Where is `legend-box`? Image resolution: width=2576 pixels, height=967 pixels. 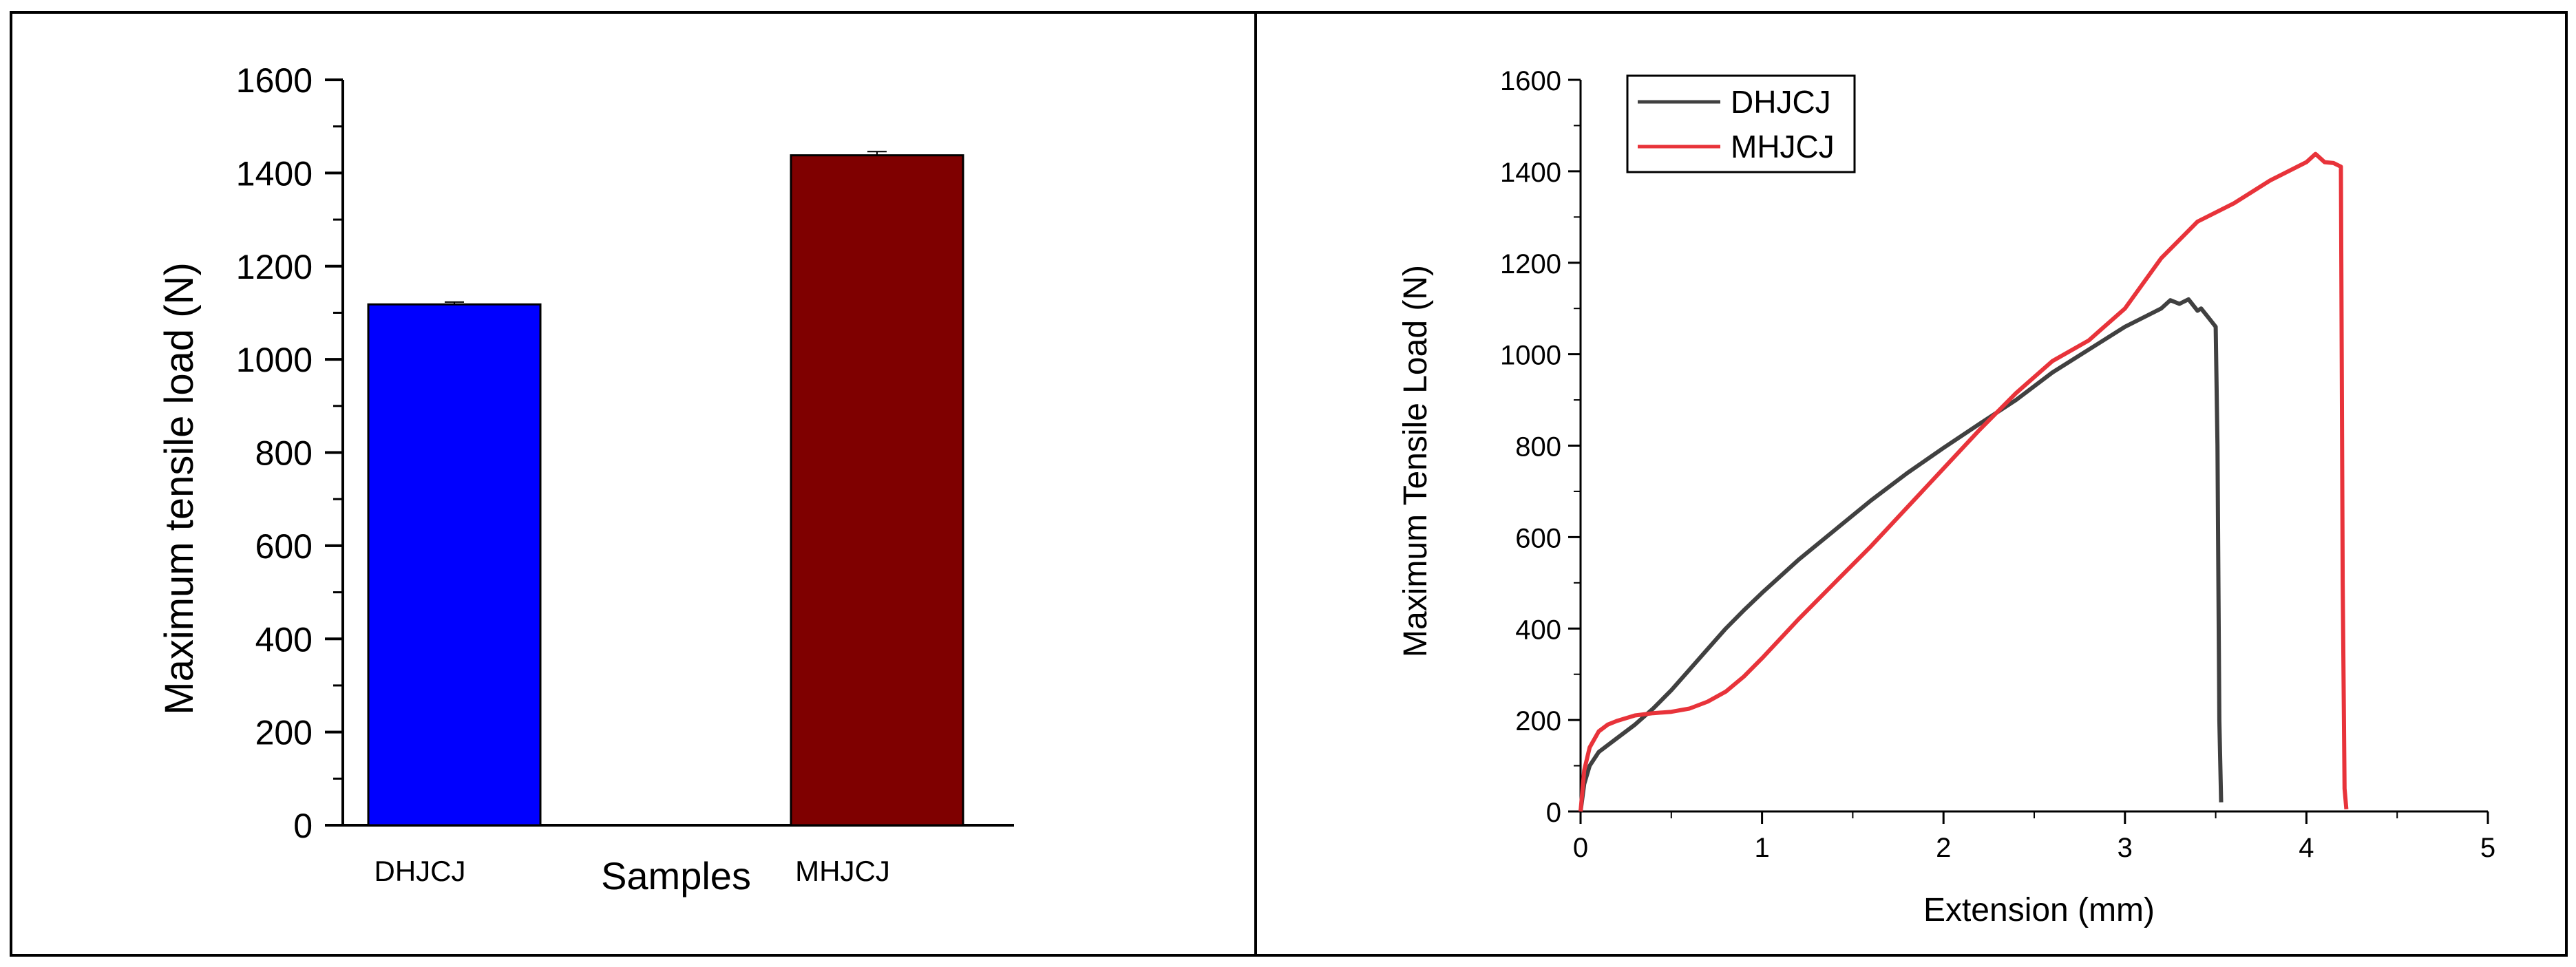 legend-box is located at coordinates (1741, 123).